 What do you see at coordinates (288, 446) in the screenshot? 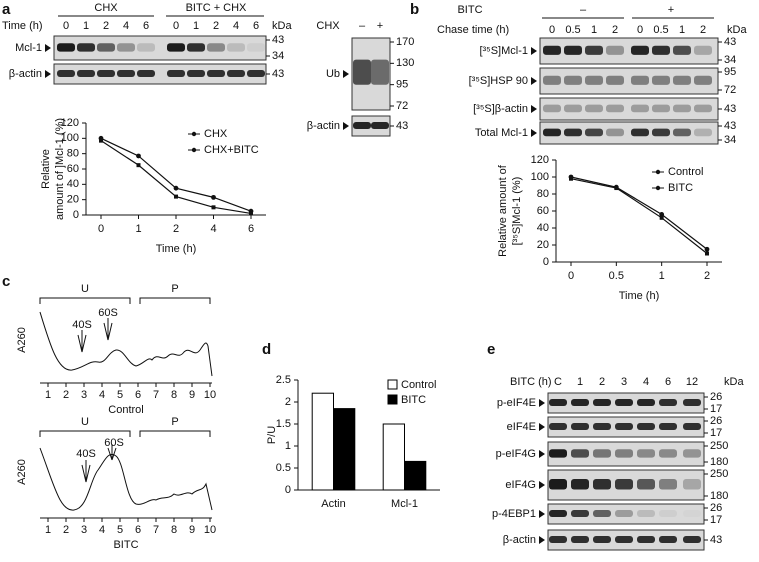
I see `y-tick-label: 1` at bounding box center [288, 446].